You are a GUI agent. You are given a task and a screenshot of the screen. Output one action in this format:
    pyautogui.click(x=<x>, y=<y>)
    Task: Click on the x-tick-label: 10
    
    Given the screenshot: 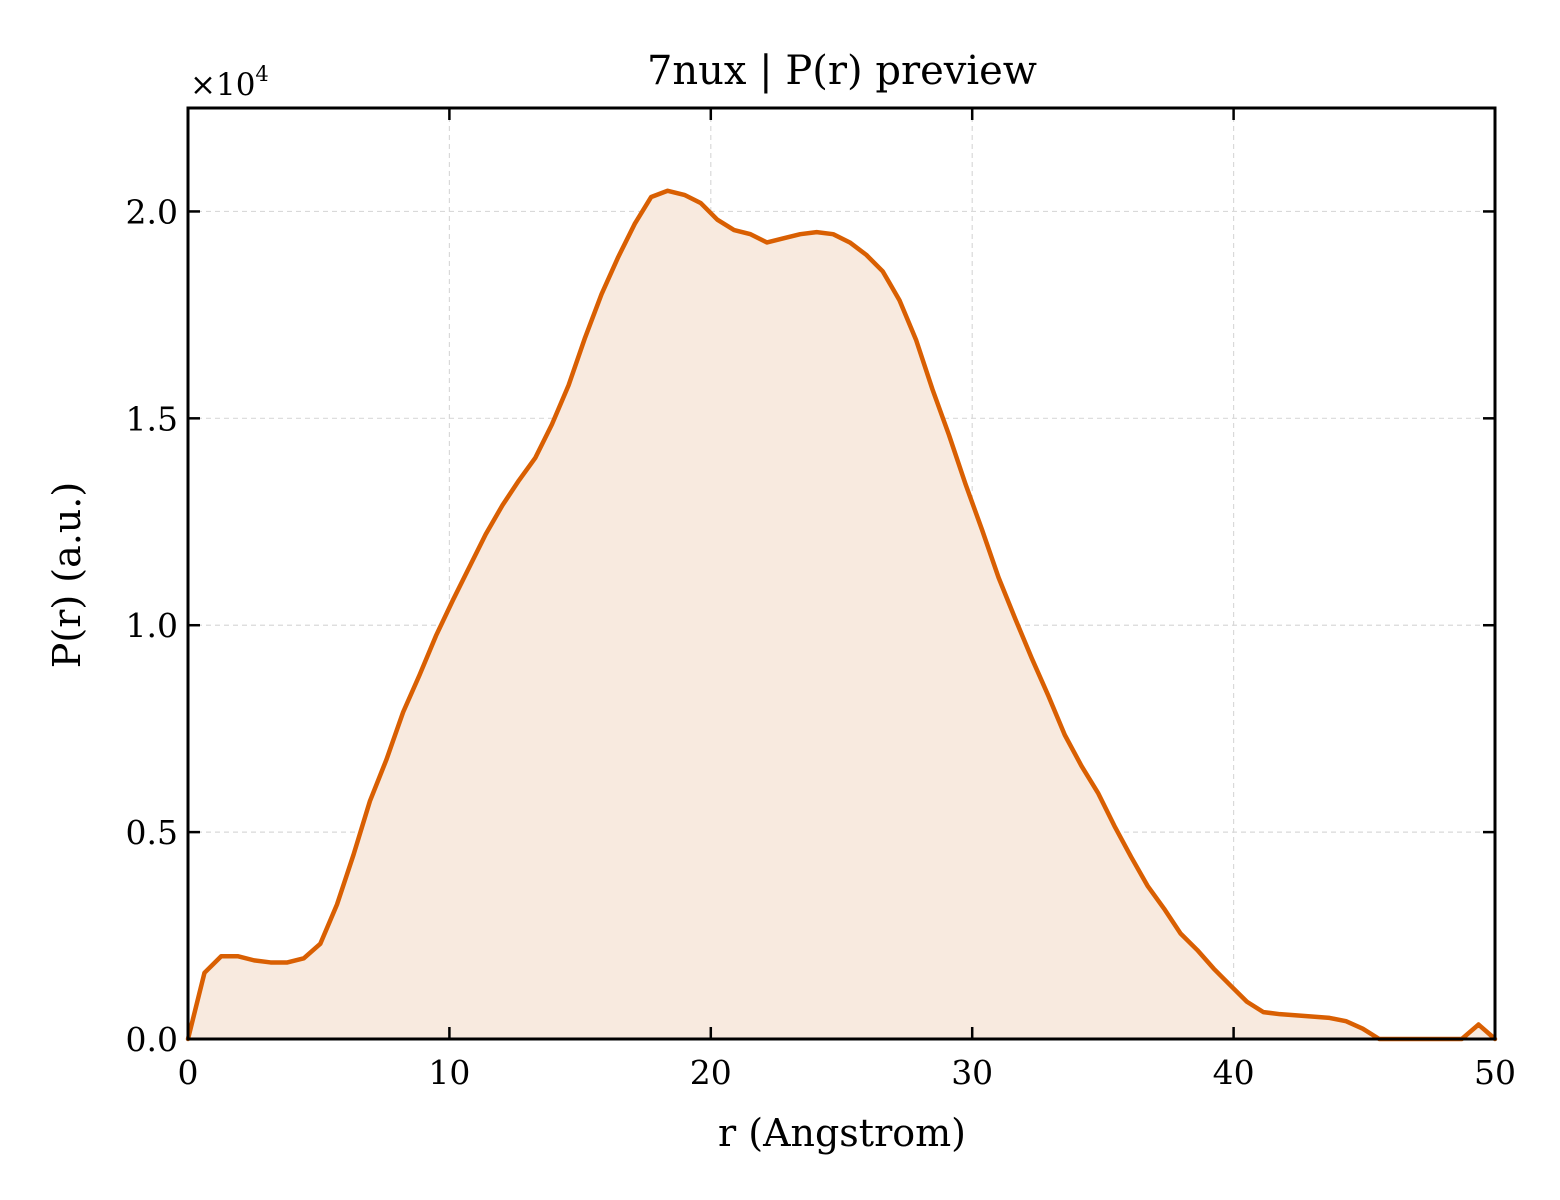 What is the action you would take?
    pyautogui.click(x=449, y=1072)
    